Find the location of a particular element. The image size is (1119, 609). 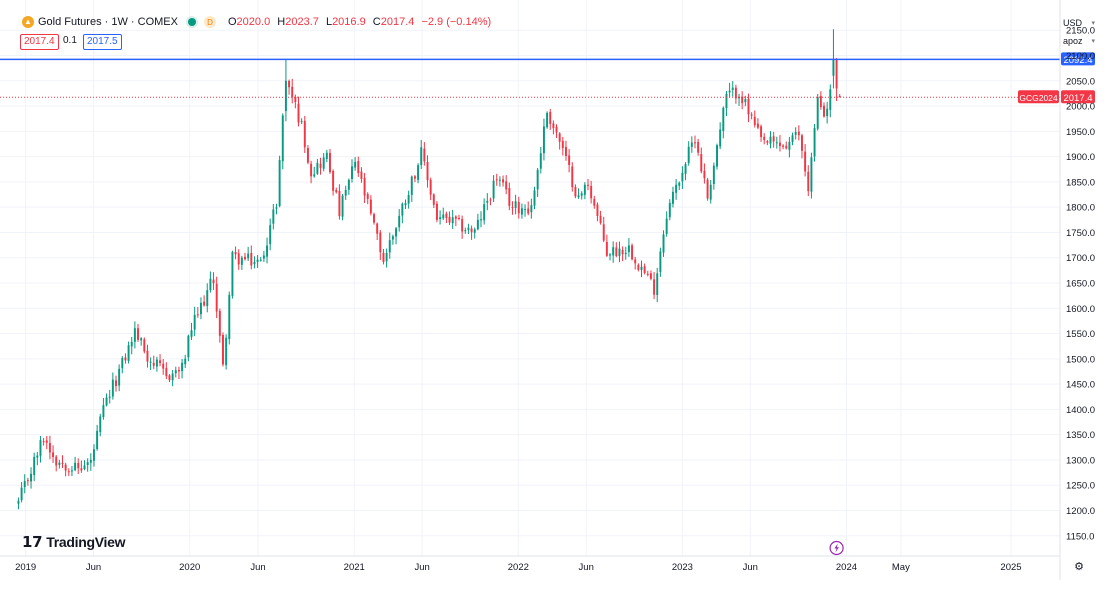

price-tick-label: 1250.0 is located at coordinates (1080, 486).